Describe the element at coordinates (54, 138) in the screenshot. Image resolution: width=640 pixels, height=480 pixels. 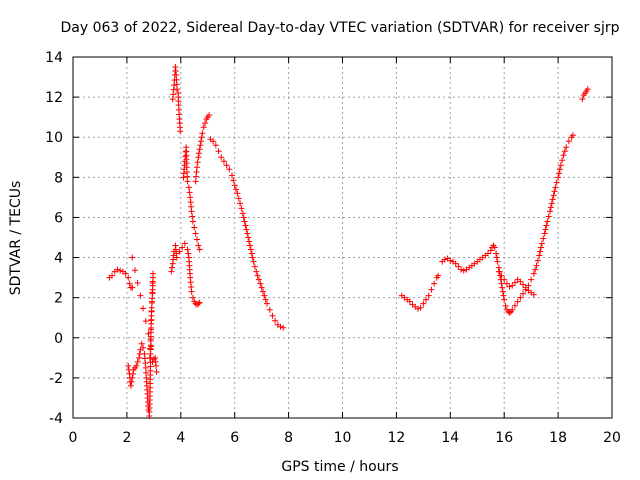
I see `y-tick-label: 10` at that location.